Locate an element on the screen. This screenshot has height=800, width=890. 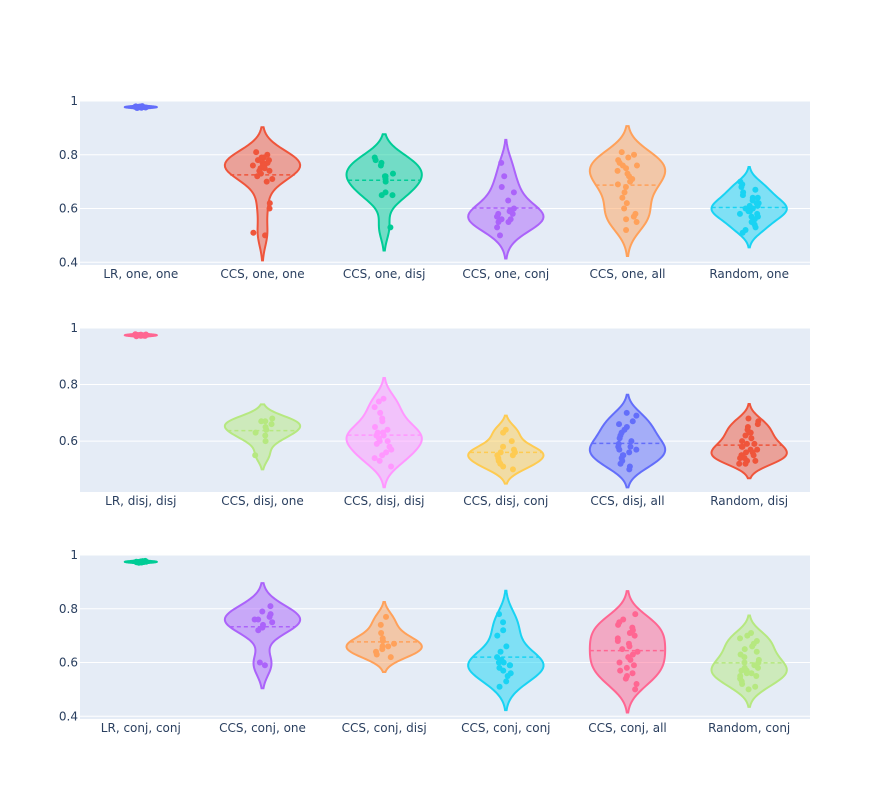
x-tick-label: Random, conj is located at coordinates (749, 728).